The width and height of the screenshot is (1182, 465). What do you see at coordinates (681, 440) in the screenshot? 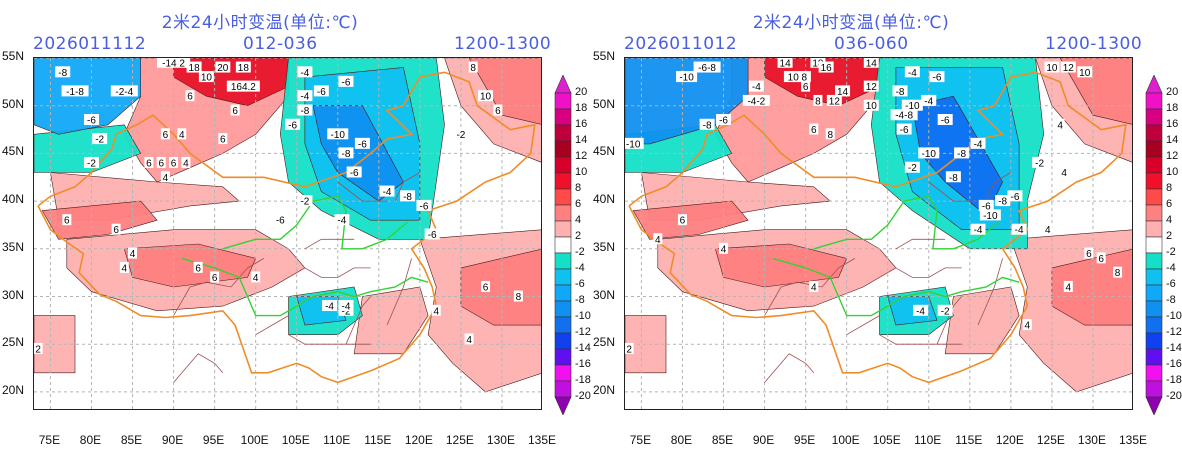
I see `longitude-tick-label: 80E` at bounding box center [681, 440].